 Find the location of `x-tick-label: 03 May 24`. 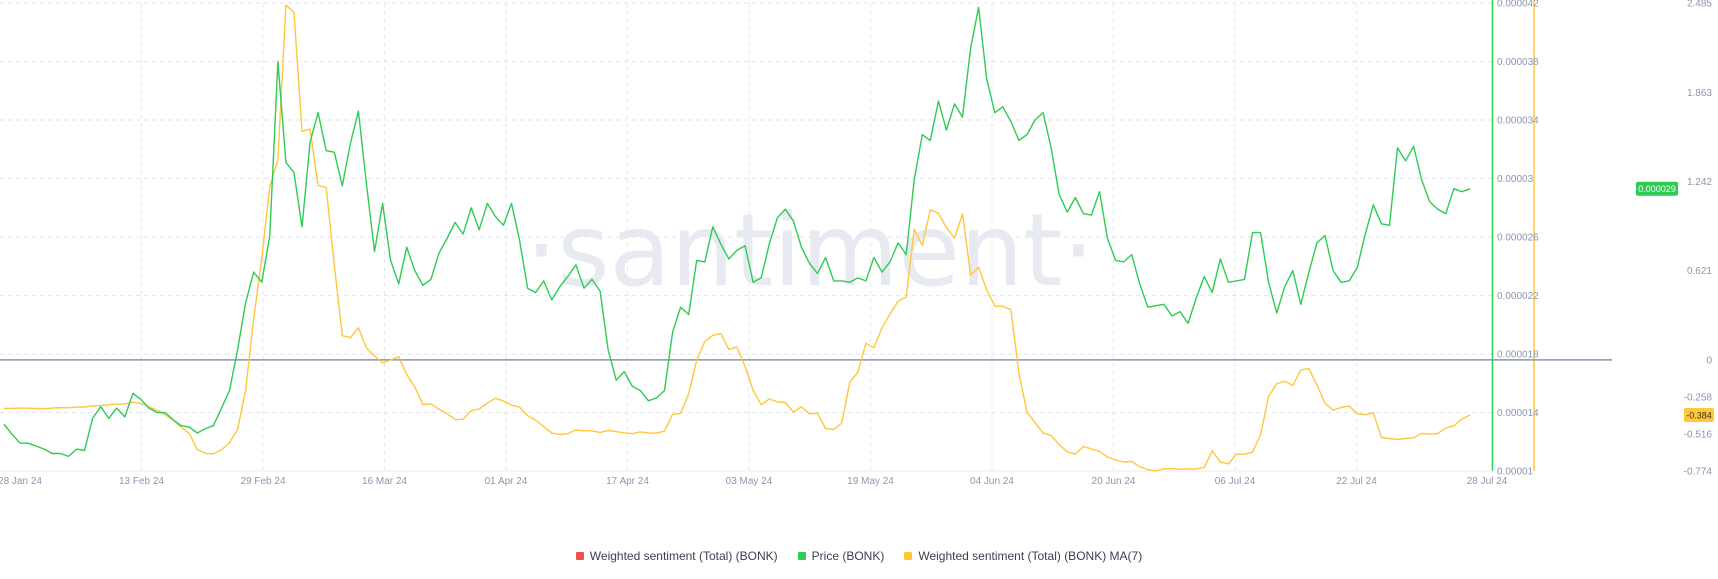

x-tick-label: 03 May 24 is located at coordinates (749, 481).